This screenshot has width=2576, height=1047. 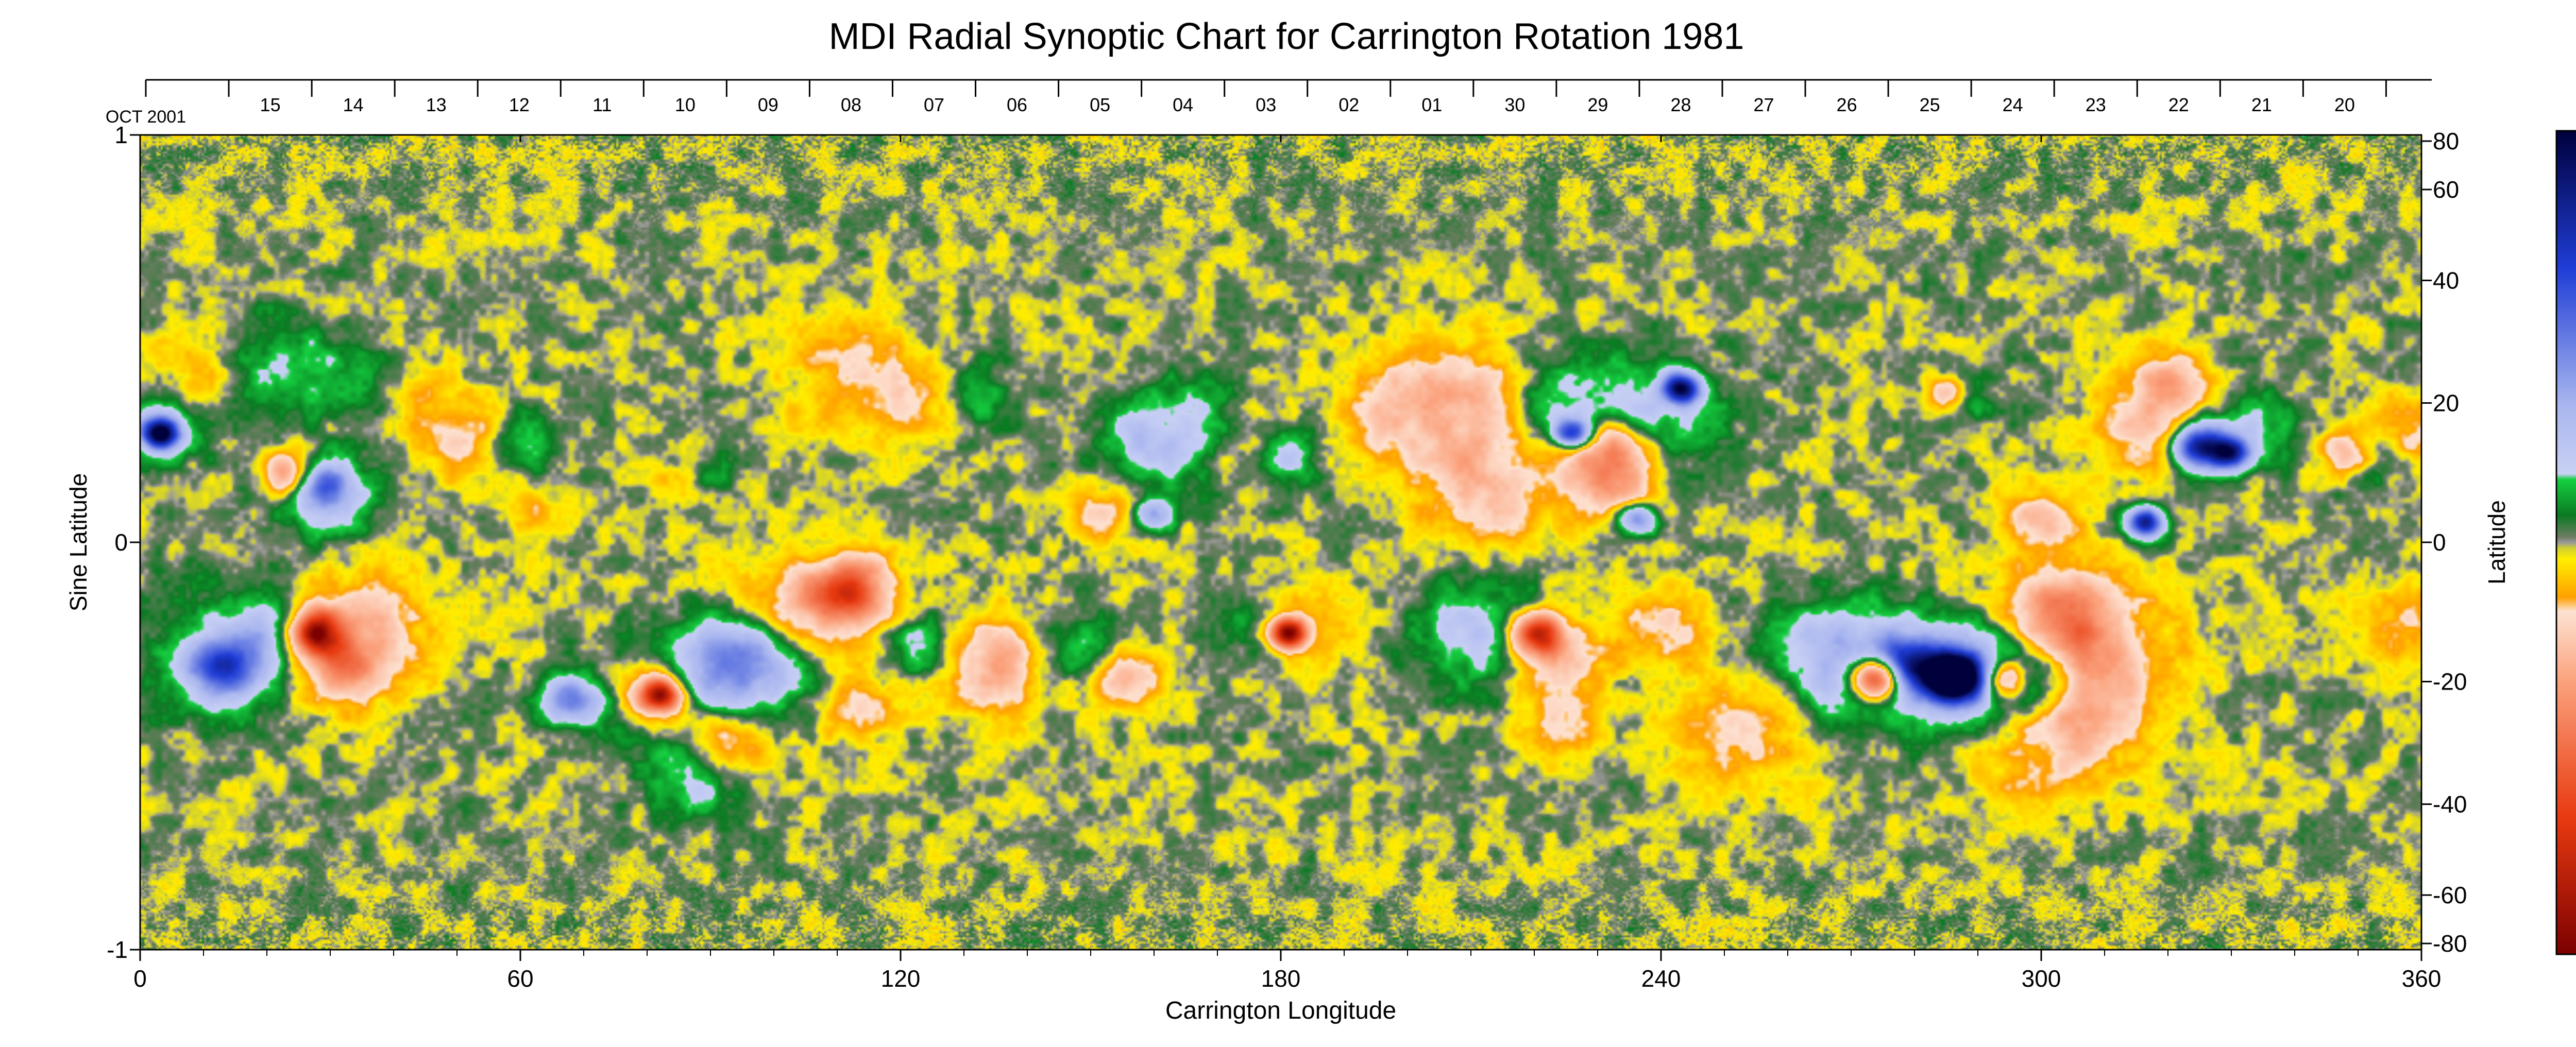 What do you see at coordinates (1281, 978) in the screenshot?
I see `x-tick-label: 180` at bounding box center [1281, 978].